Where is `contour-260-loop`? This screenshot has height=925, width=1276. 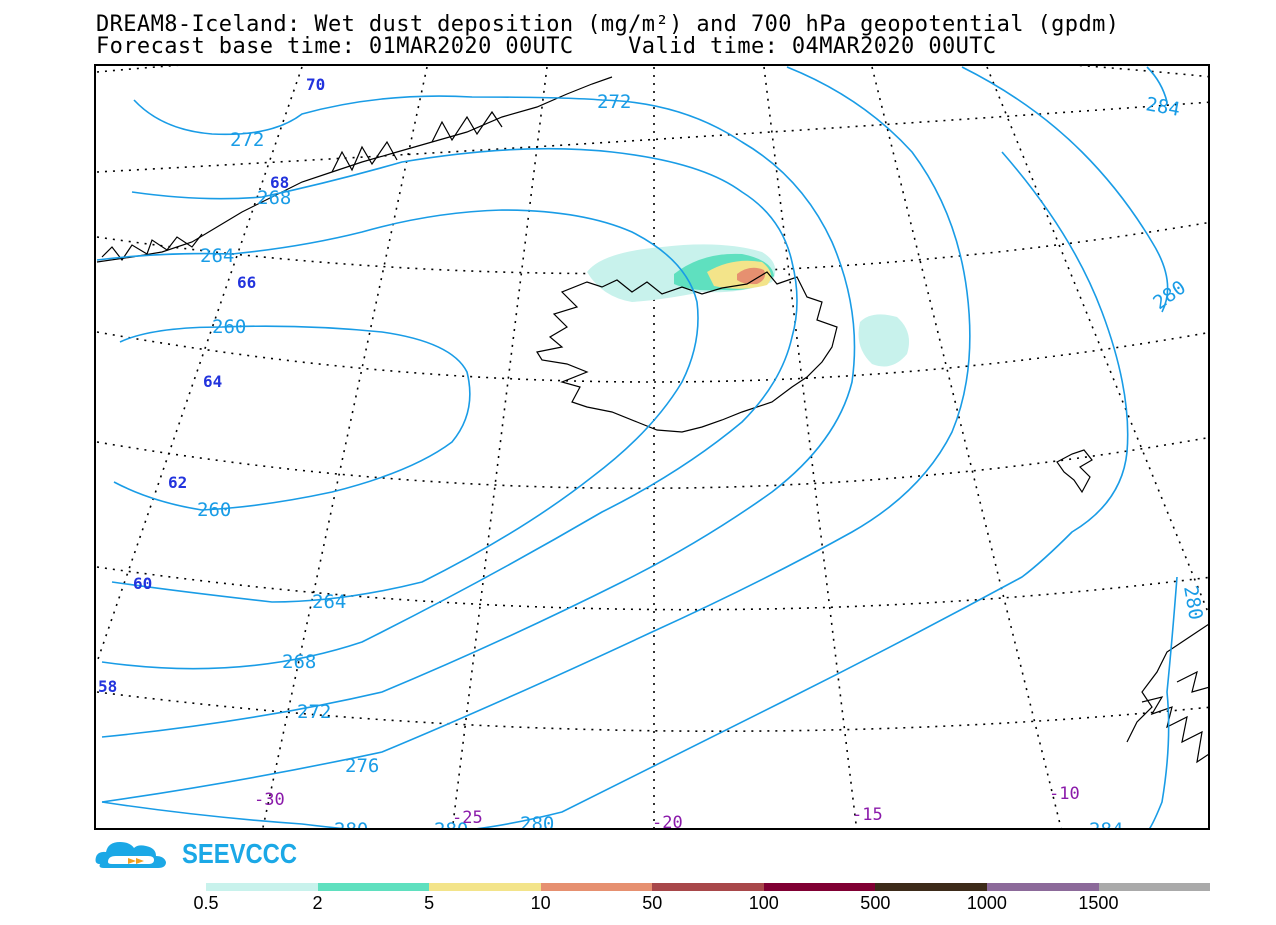 contour-260-loop is located at coordinates (292, 418).